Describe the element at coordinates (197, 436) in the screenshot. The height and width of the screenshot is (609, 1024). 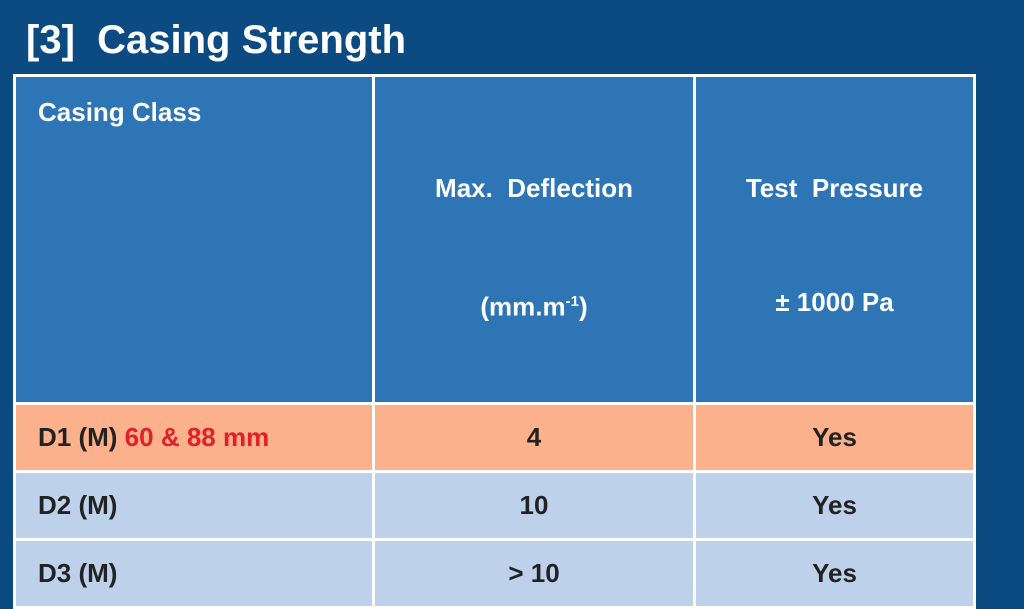
I see `size-note: 60 & 88 mm` at that location.